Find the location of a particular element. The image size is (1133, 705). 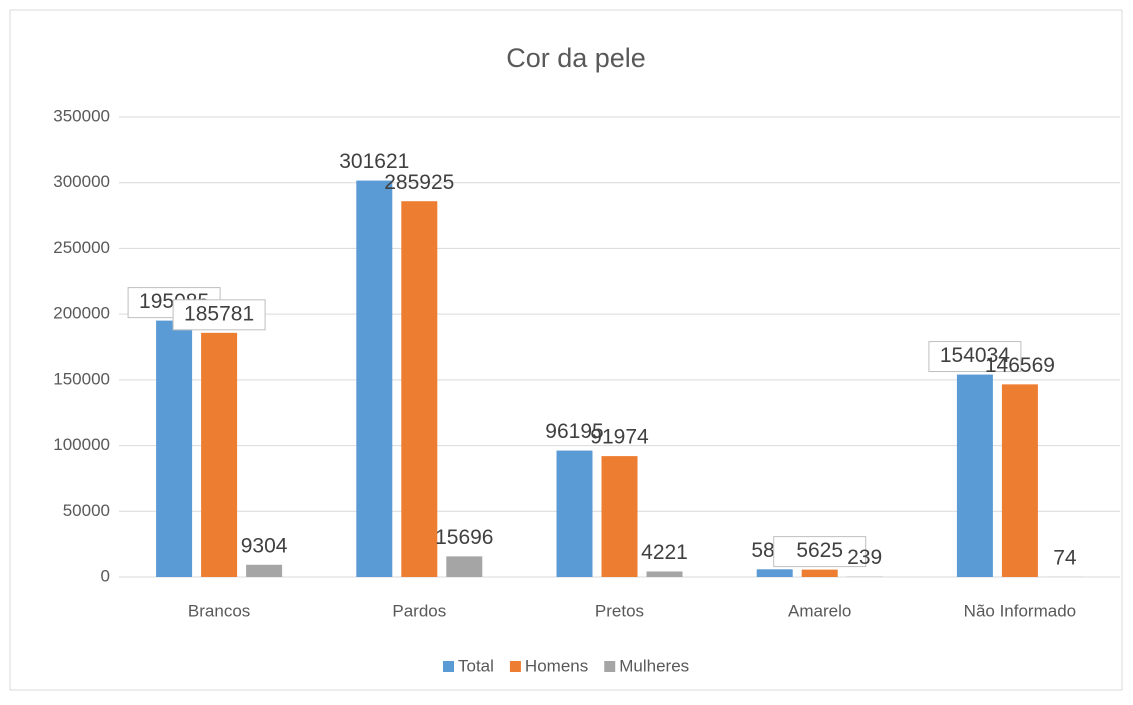

x-tick-label: Pardos is located at coordinates (419, 610).